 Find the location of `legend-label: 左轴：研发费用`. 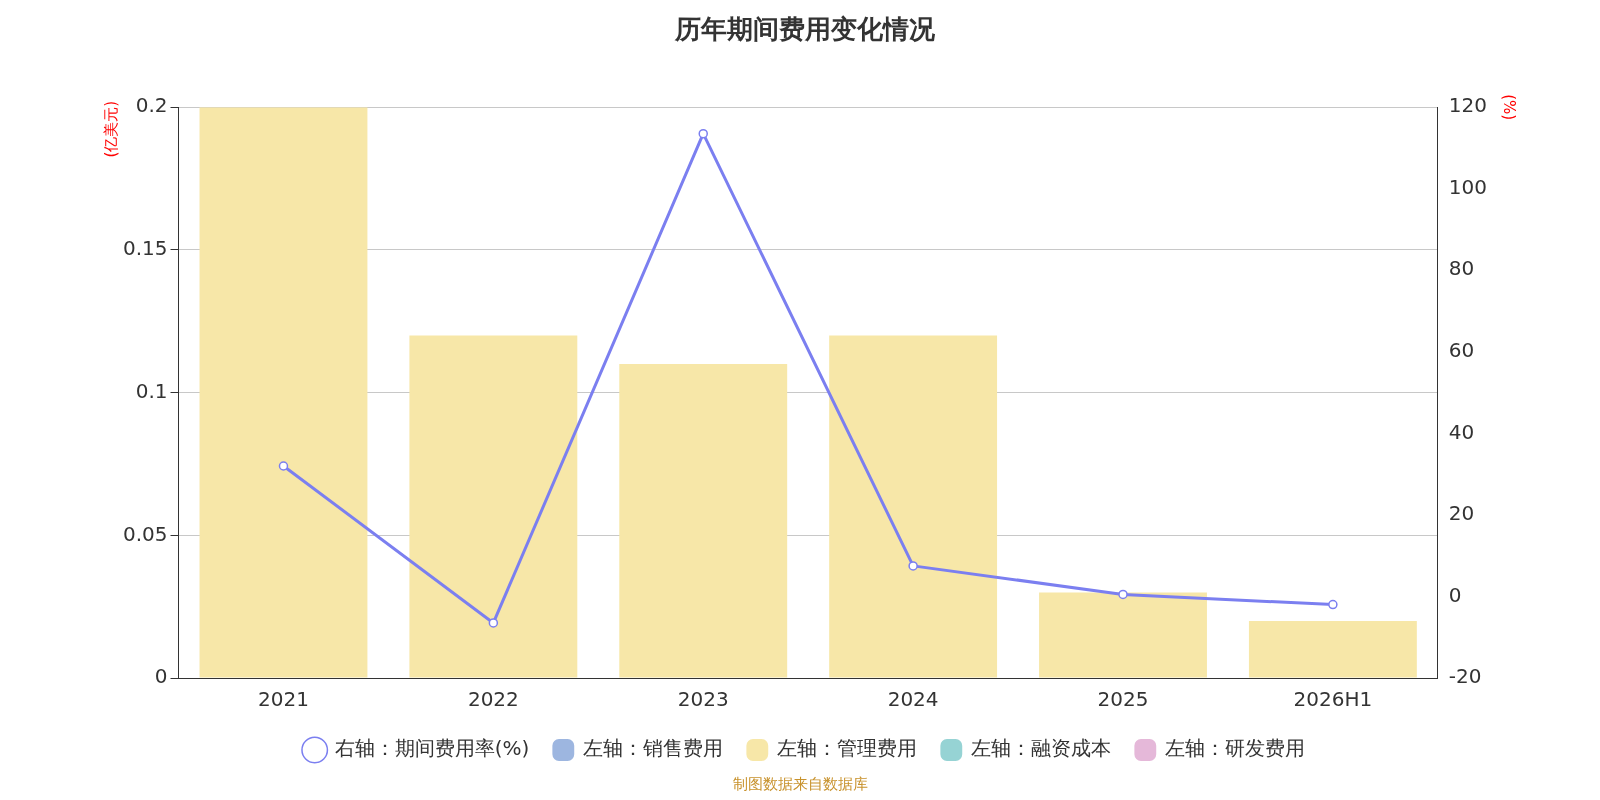

legend-label: 左轴：研发费用 is located at coordinates (1235, 748).